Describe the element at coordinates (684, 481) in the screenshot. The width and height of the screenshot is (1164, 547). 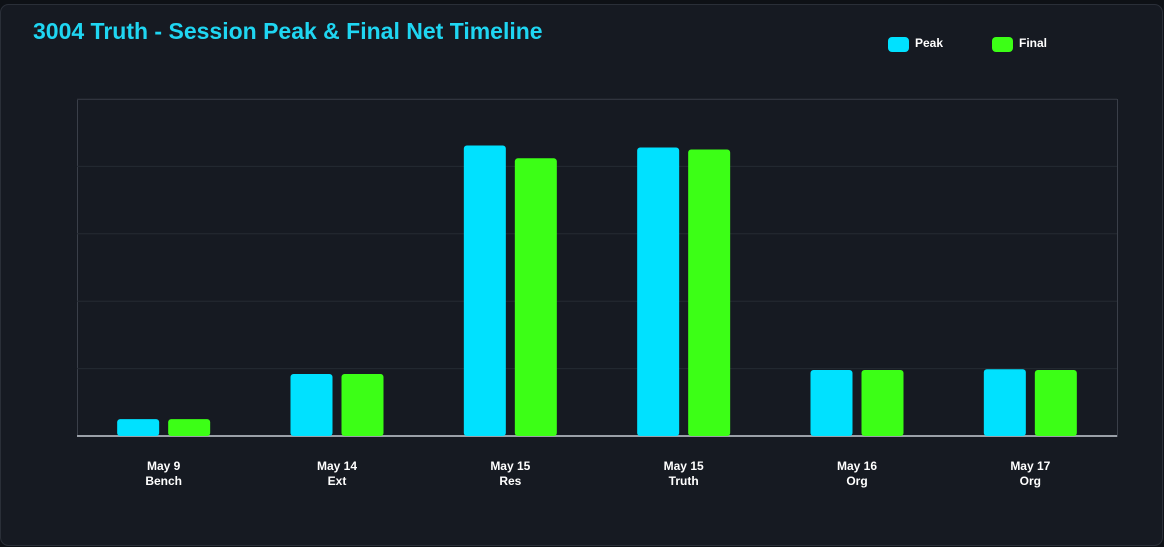
I see `x-tick-label: Truth` at that location.